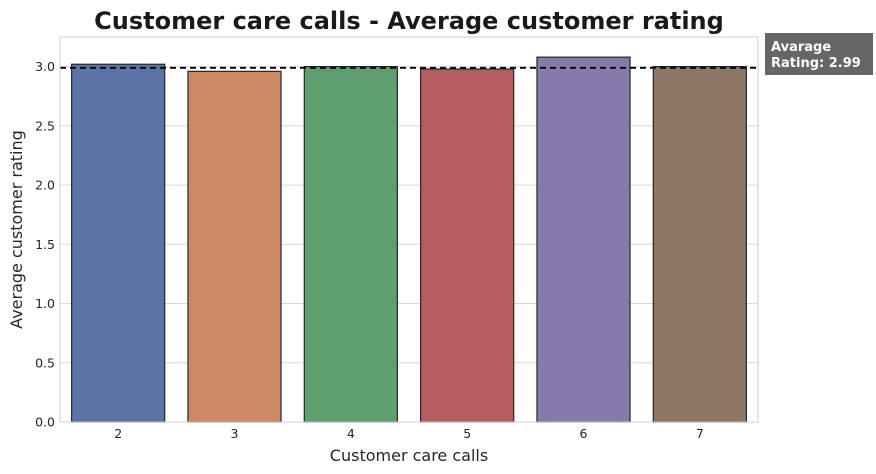 The height and width of the screenshot is (474, 876). Describe the element at coordinates (801, 47) in the screenshot. I see `annotation-line-1: Avarage` at that location.